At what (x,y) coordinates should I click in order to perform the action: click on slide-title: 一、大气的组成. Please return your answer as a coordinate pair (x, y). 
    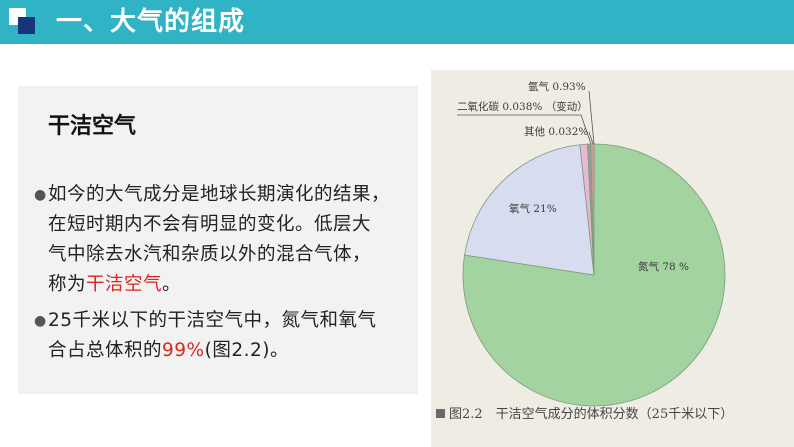
    Looking at the image, I should click on (151, 22).